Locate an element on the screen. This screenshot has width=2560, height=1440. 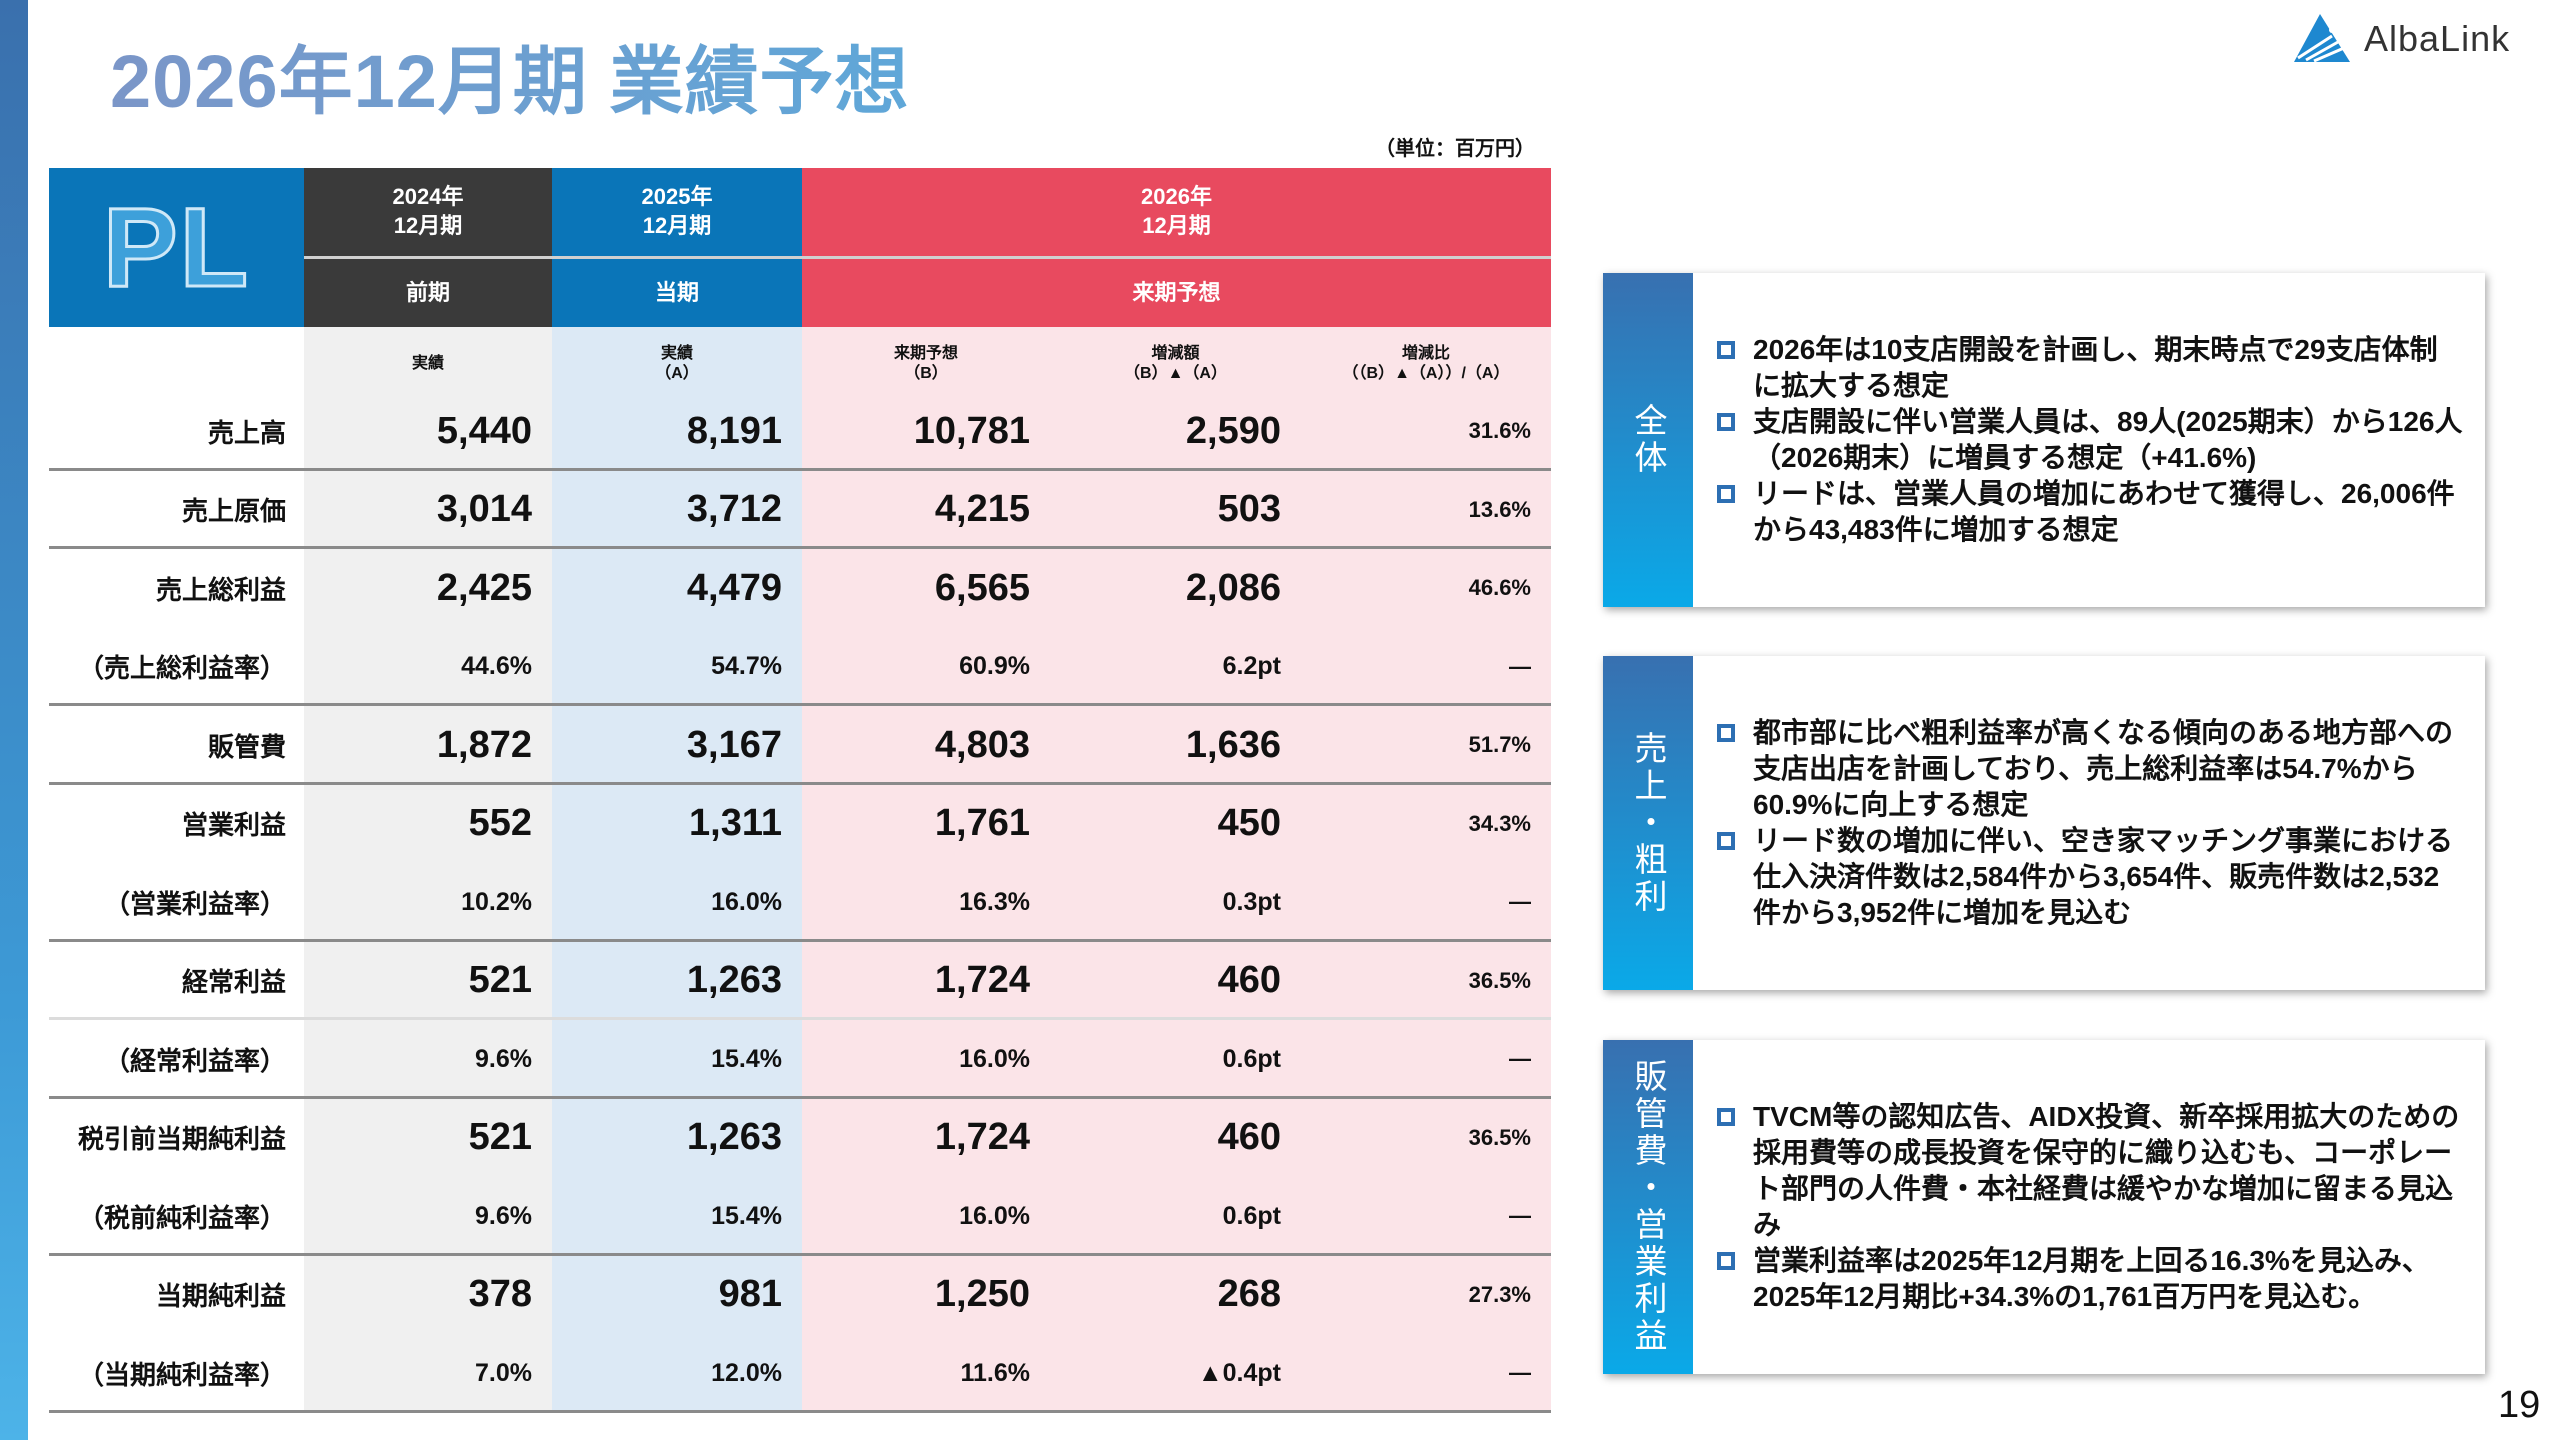
value-cell: 5,440 is located at coordinates (484, 430).